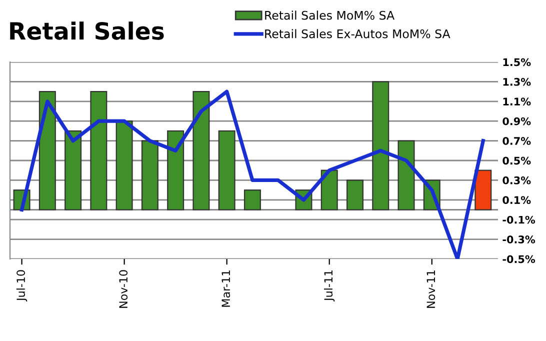 Image resolution: width=546 pixels, height=341 pixels. What do you see at coordinates (517, 82) in the screenshot?
I see `y-tick-label: 1.3%` at bounding box center [517, 82].